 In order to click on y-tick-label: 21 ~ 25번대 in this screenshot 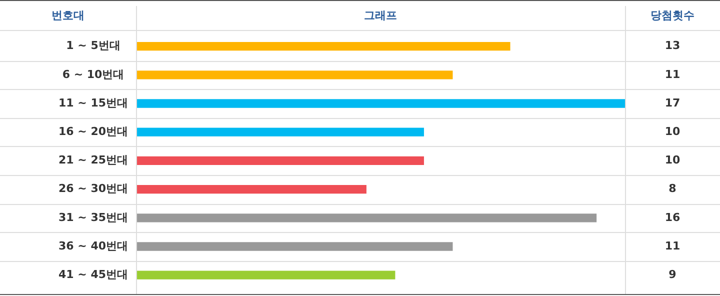, I will do `click(93, 160)`.